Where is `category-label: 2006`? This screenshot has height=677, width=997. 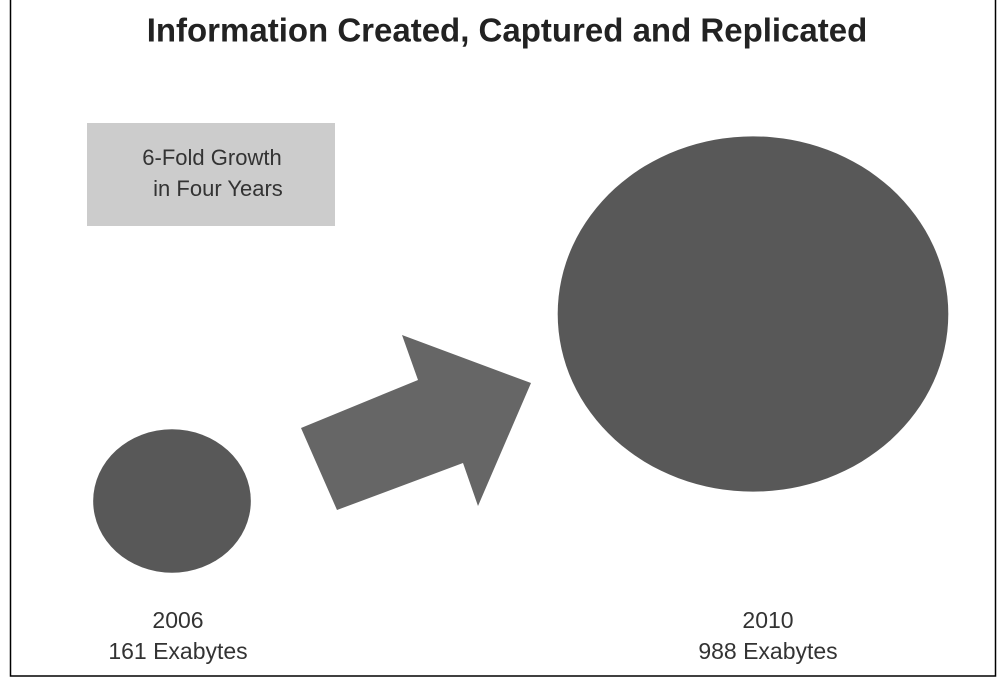
category-label: 2006 is located at coordinates (177, 620).